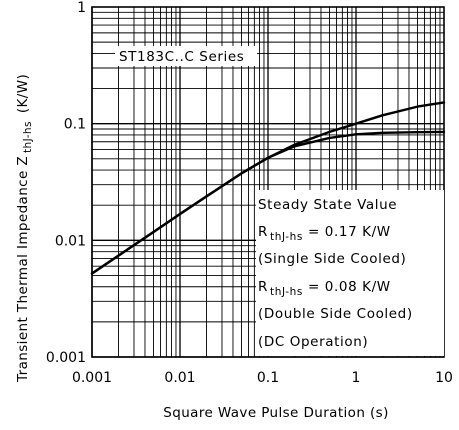  What do you see at coordinates (313, 342) in the screenshot?
I see `dc-operation-note: (DC Operation)` at bounding box center [313, 342].